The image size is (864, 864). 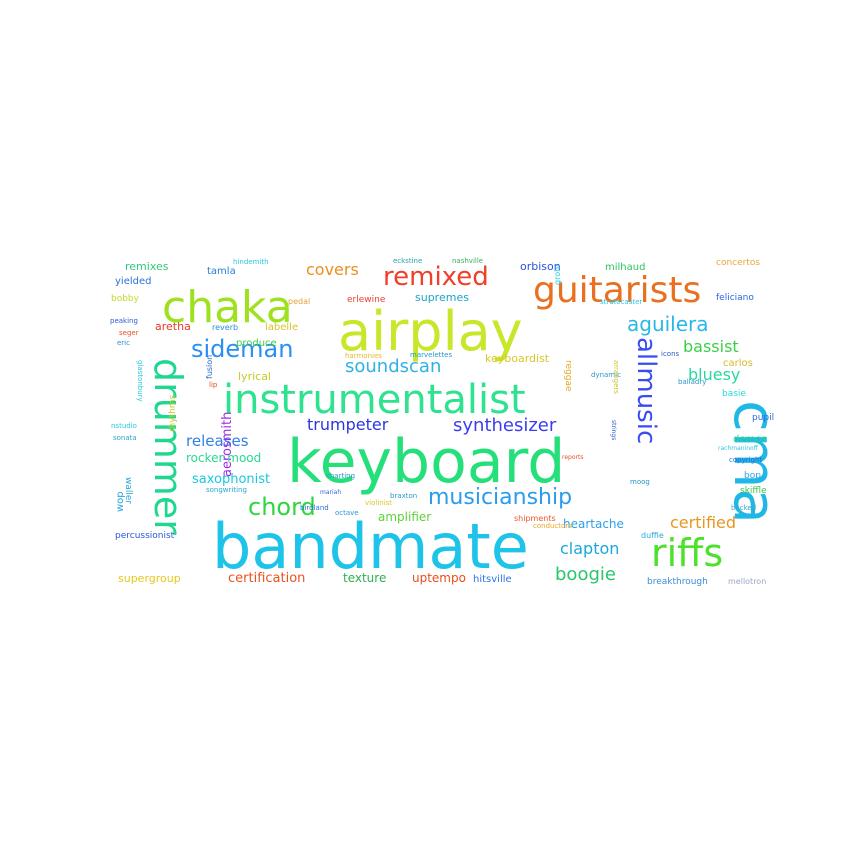 What do you see at coordinates (714, 374) in the screenshot?
I see `word: bluesy` at bounding box center [714, 374].